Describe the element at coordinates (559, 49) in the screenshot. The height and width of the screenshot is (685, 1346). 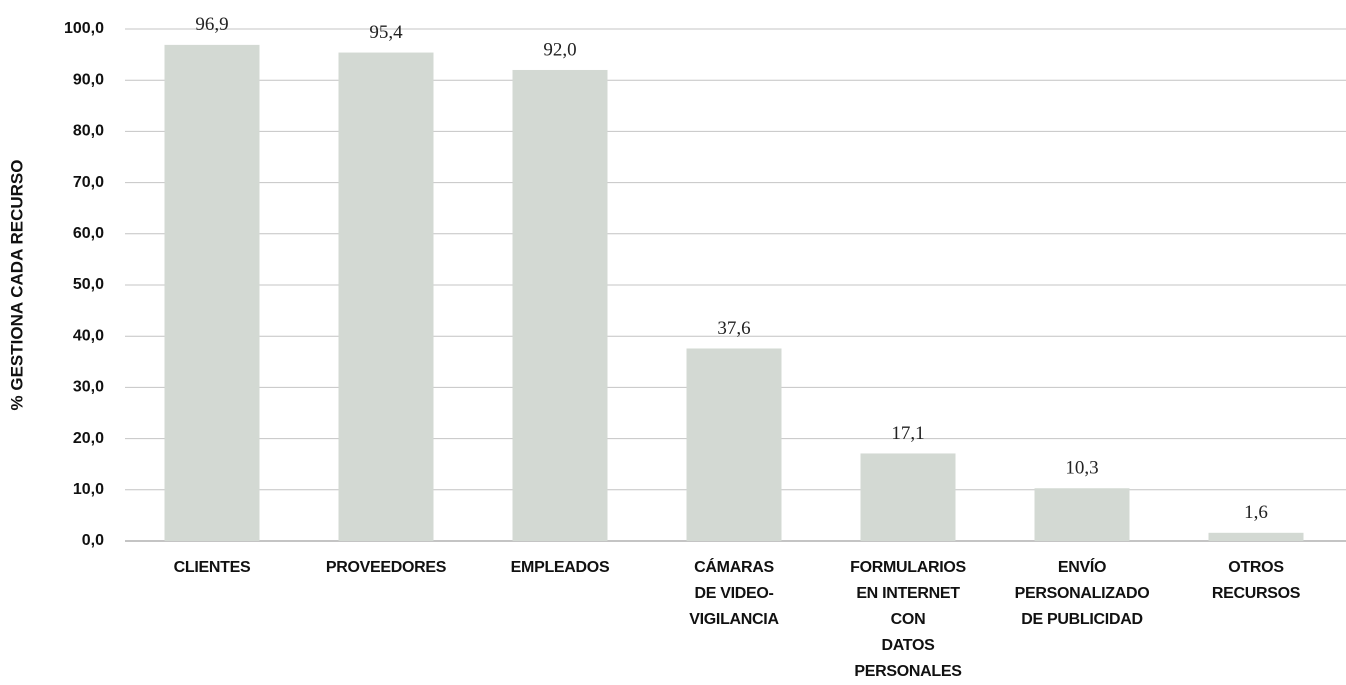
I see `value-label: 92,0` at that location.